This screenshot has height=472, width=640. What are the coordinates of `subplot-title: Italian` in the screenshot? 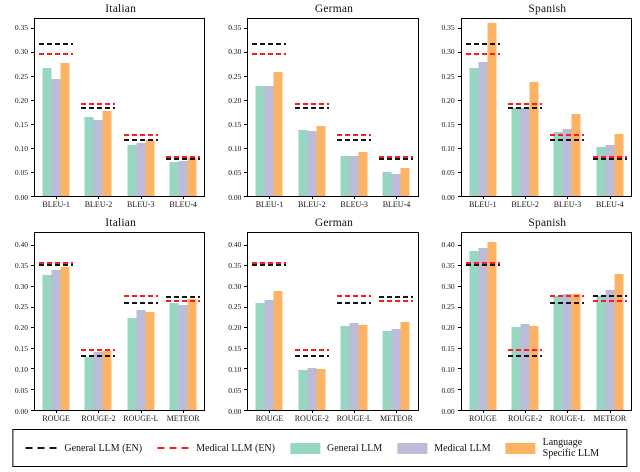 It's located at (121, 223).